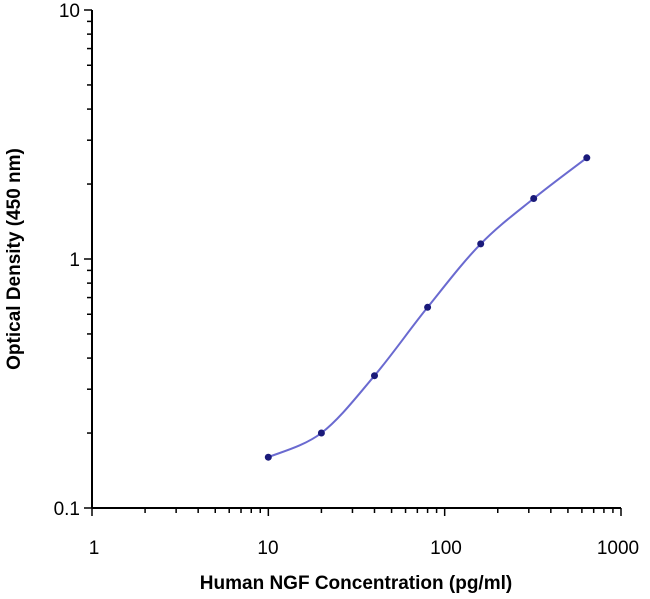 The image size is (650, 599). What do you see at coordinates (14, 259) in the screenshot?
I see `y-axis-title: Optical Density (450 nm)` at bounding box center [14, 259].